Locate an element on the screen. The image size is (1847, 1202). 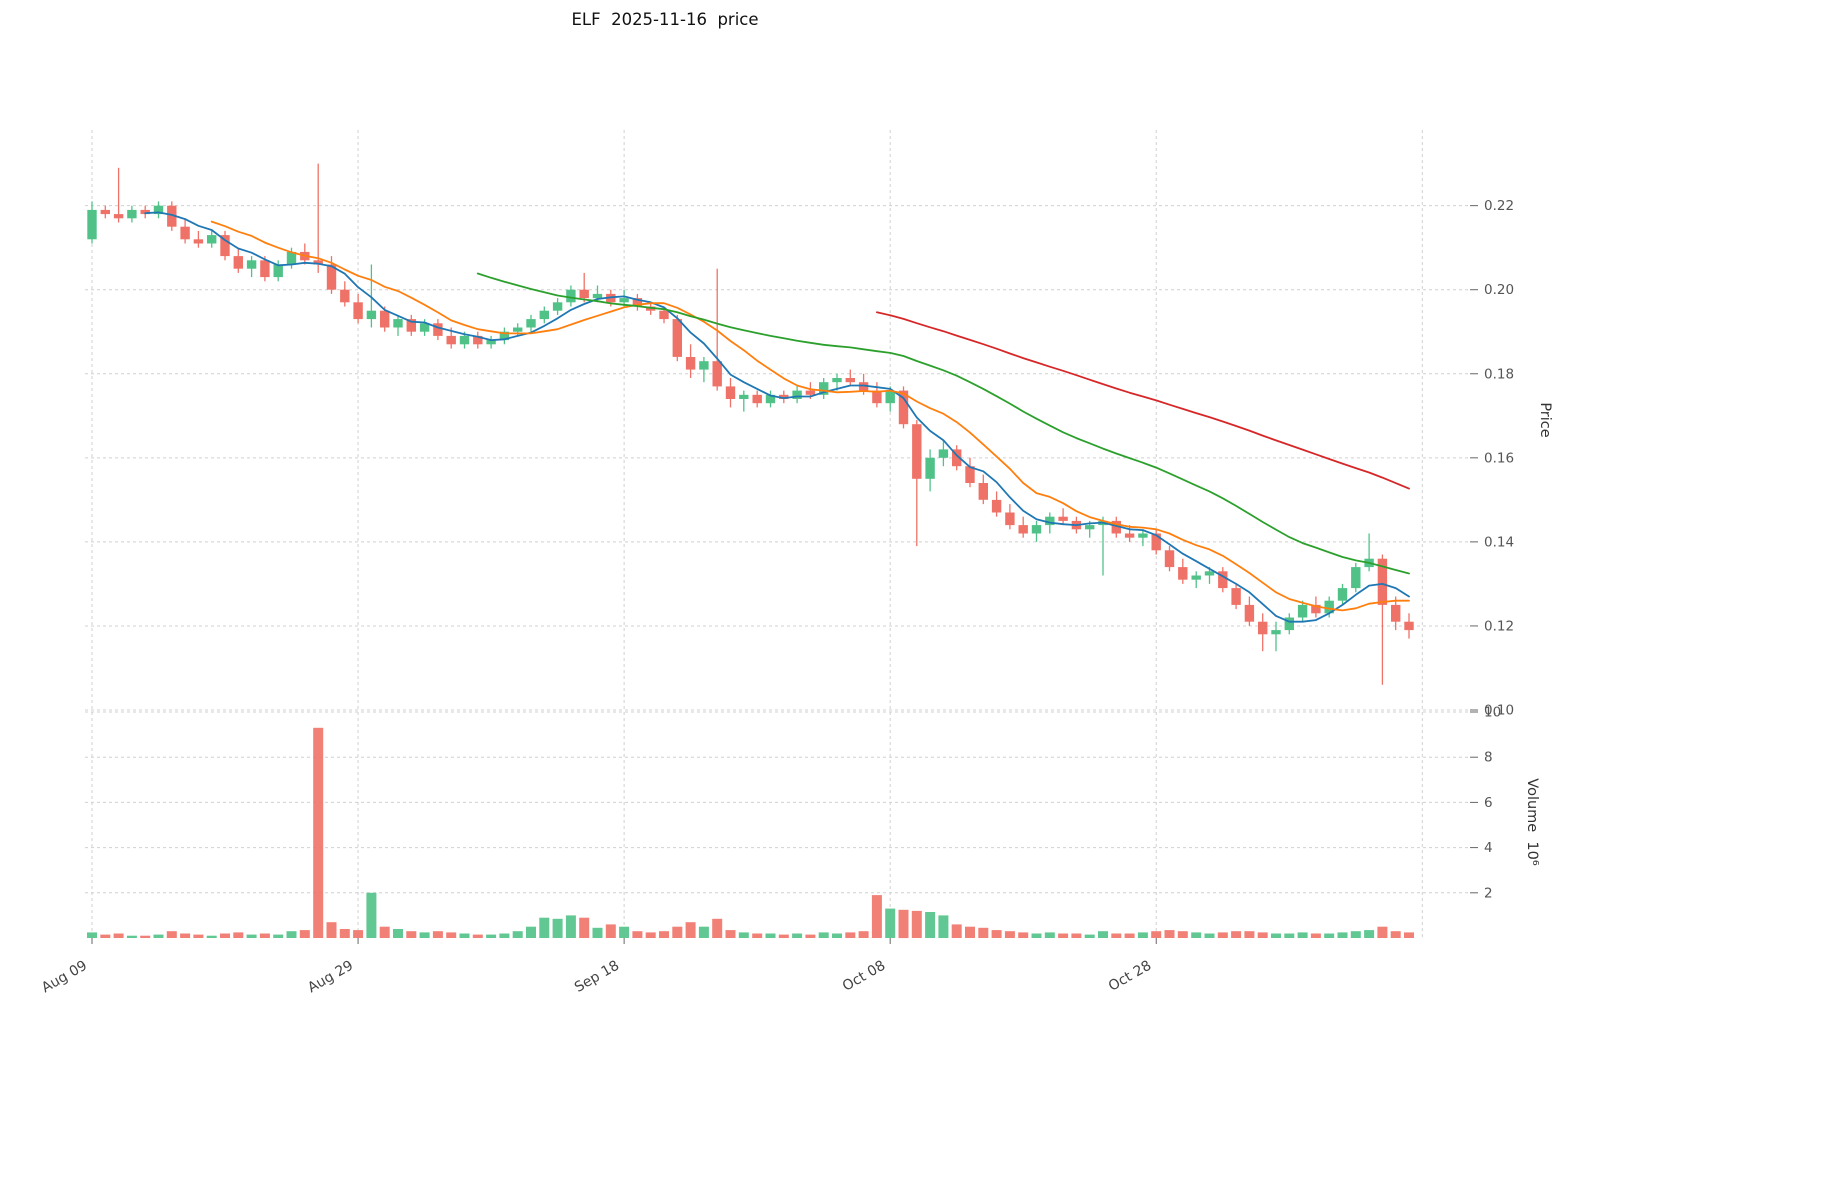
price-tick-label: 0.22 is located at coordinates (1499, 206).